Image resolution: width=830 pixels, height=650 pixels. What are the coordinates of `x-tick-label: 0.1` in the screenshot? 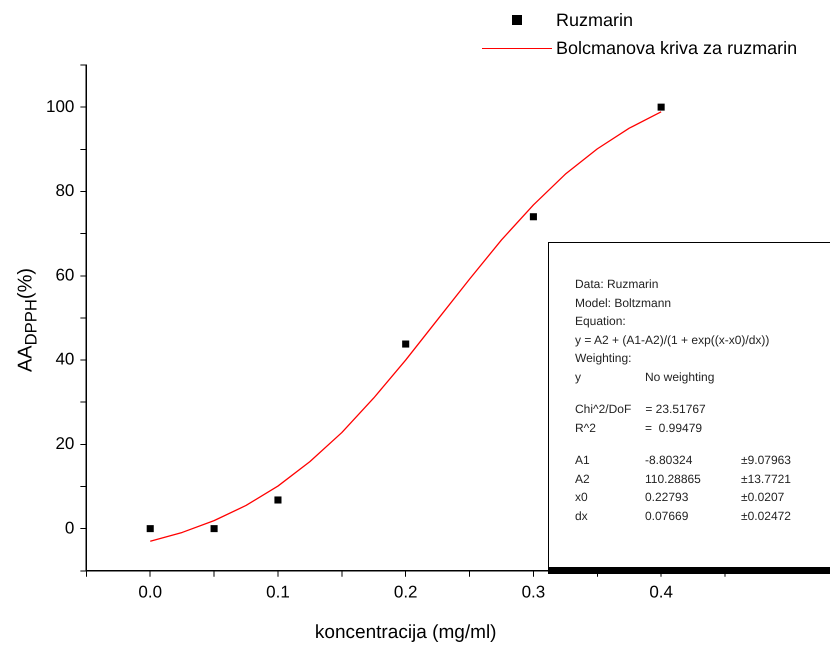 It's located at (278, 592).